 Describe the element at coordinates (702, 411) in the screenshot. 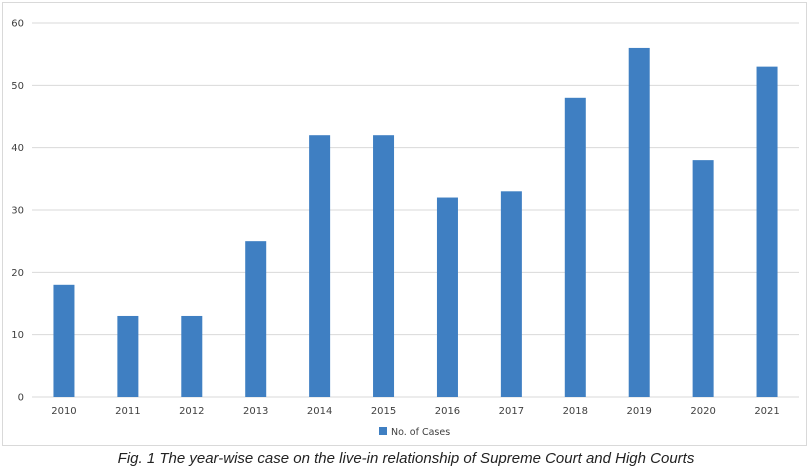

I see `x-tick-label: 2020` at that location.